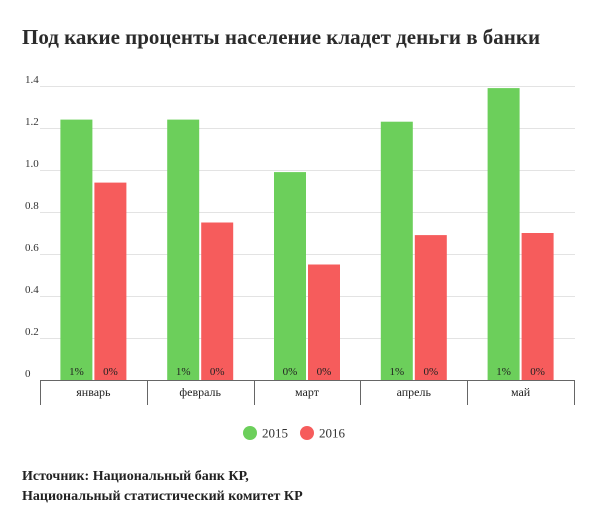 This screenshot has width=600, height=529. Describe the element at coordinates (307, 433) in the screenshot. I see `legend-swatch-2016` at that location.